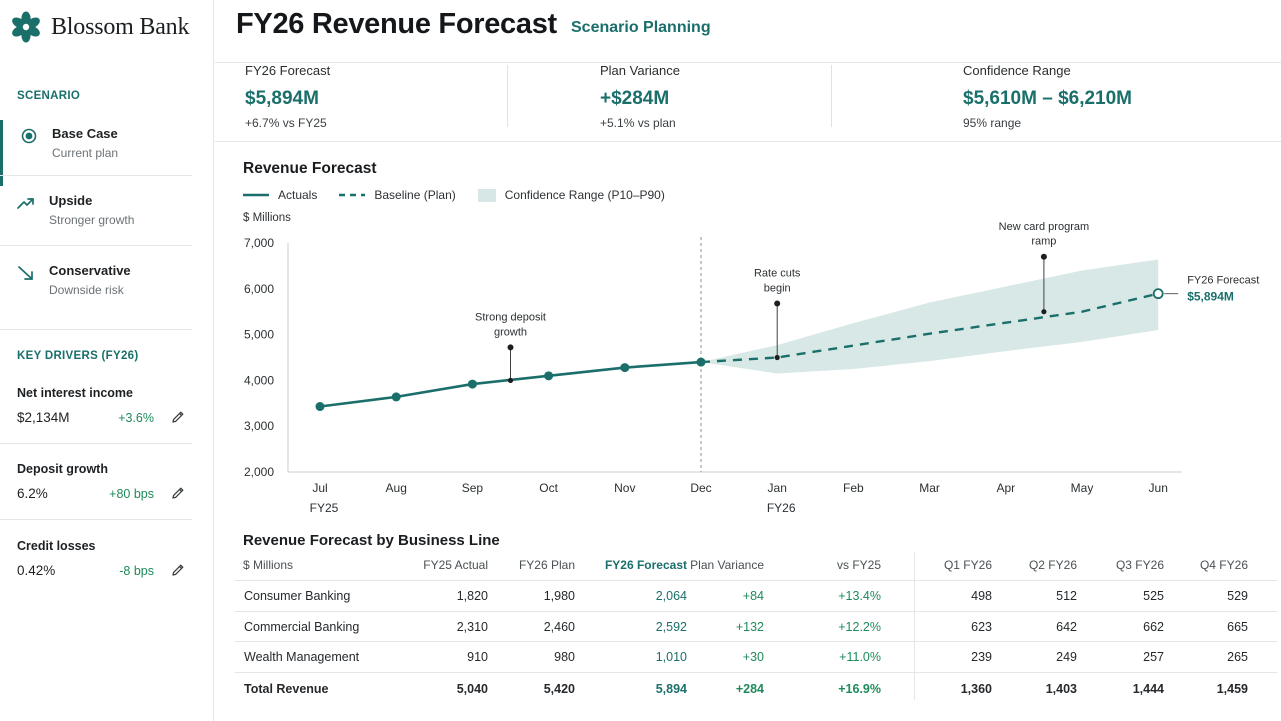 This screenshot has width=1281, height=721. Describe the element at coordinates (472, 689) in the screenshot. I see `table-cell: 5,040` at that location.